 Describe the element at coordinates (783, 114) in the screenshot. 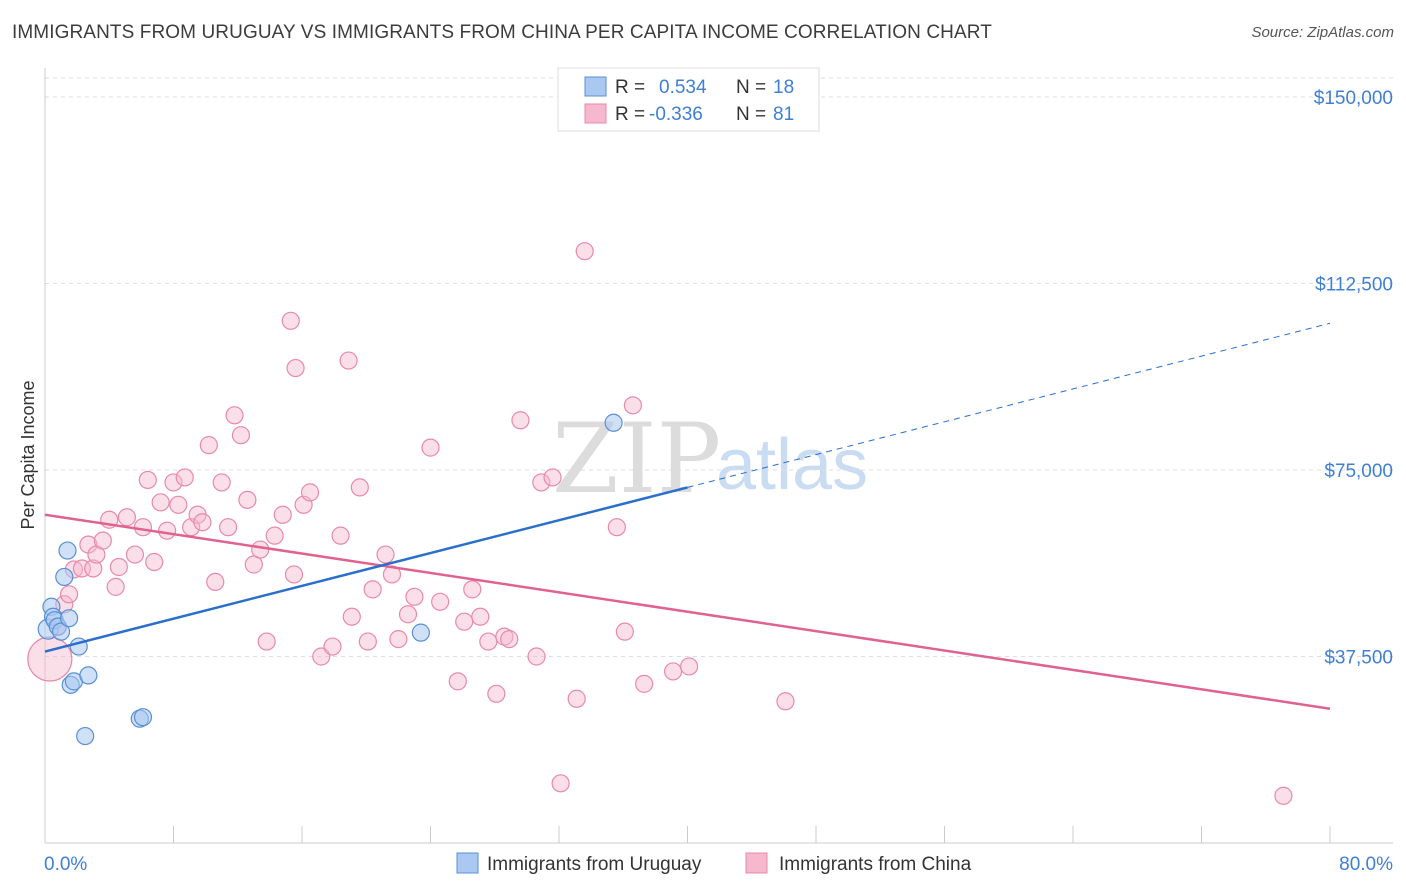

I see `legend-n-value-china: 81` at that location.